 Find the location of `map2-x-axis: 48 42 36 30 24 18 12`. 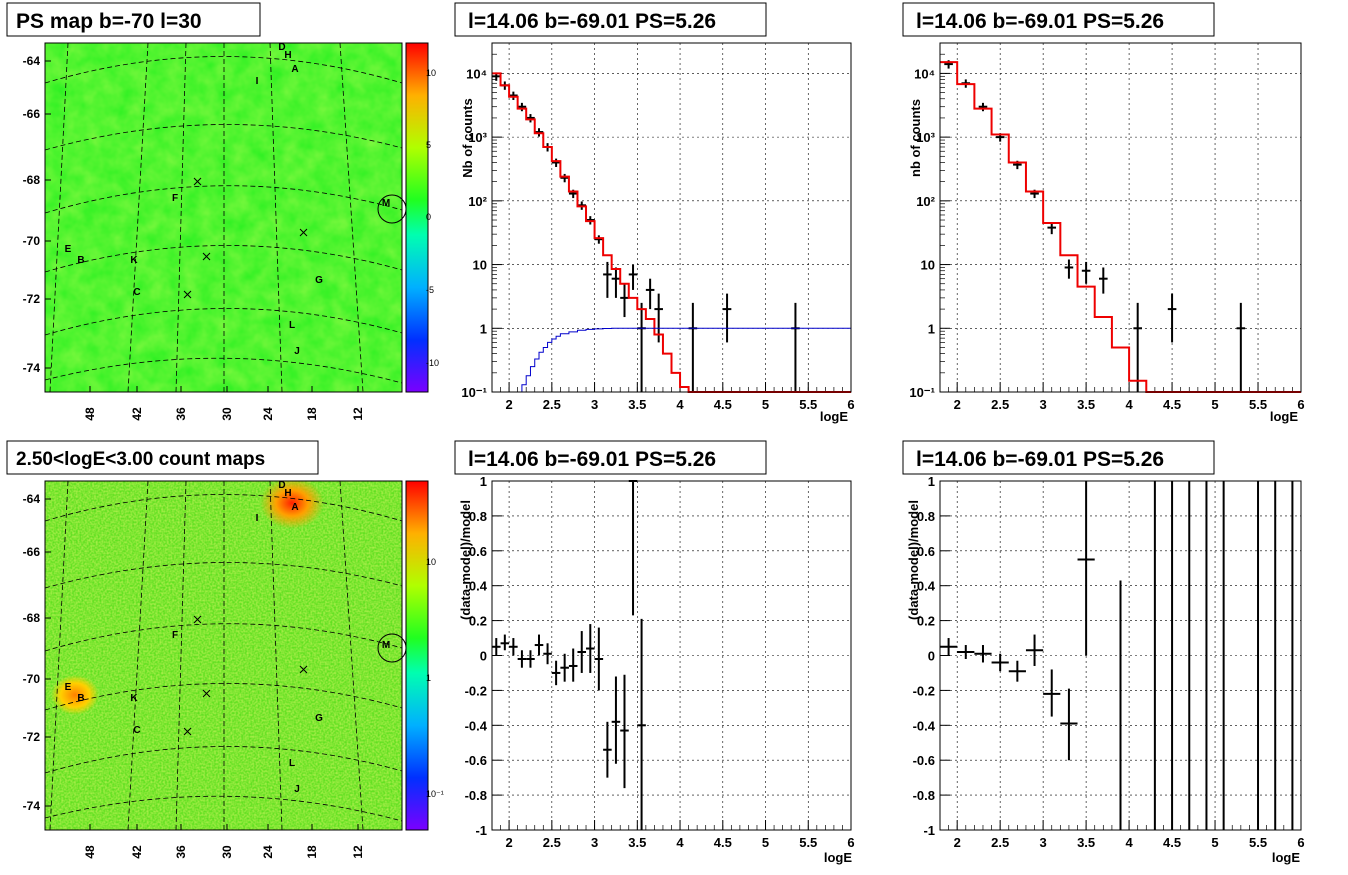

map2-x-axis: 48 42 36 30 24 18 12 is located at coordinates (224, 841).